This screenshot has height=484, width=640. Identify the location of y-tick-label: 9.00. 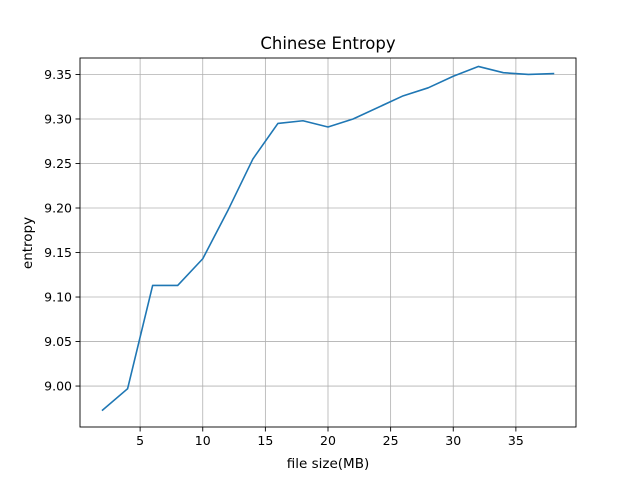
(58, 386).